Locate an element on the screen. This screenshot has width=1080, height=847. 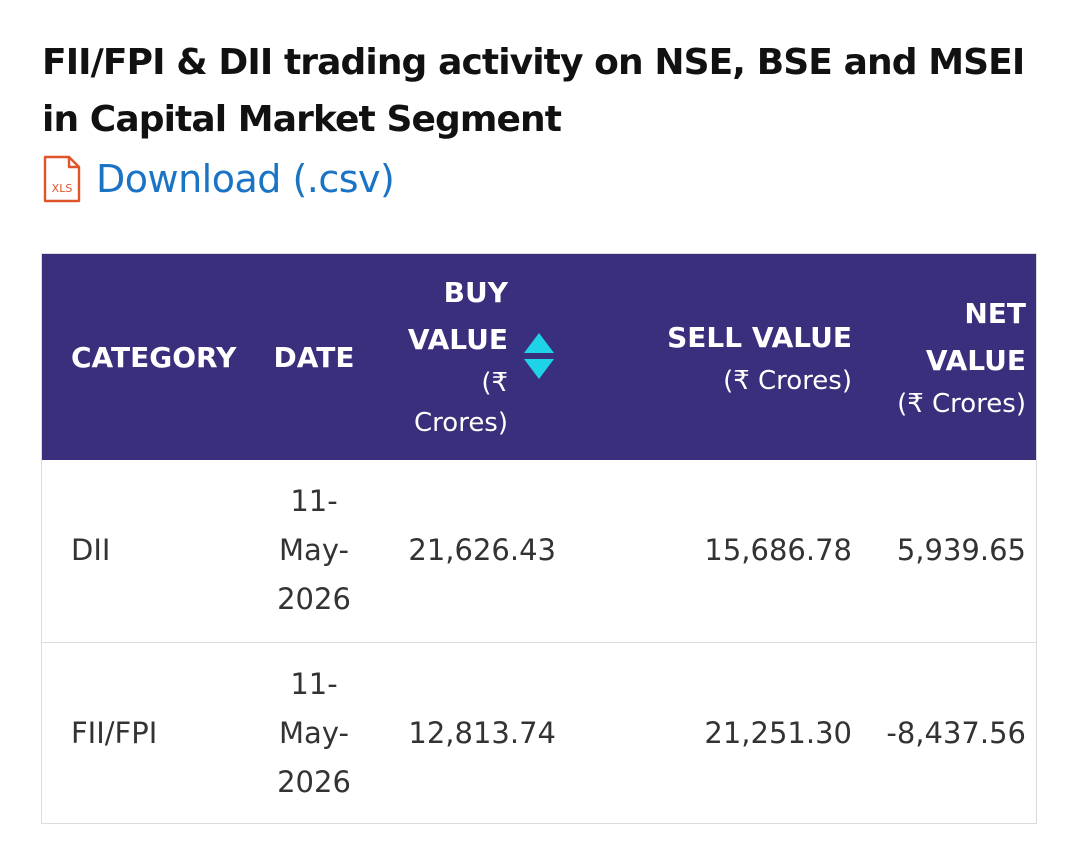
cell-category: FII/FPI is located at coordinates (114, 732).